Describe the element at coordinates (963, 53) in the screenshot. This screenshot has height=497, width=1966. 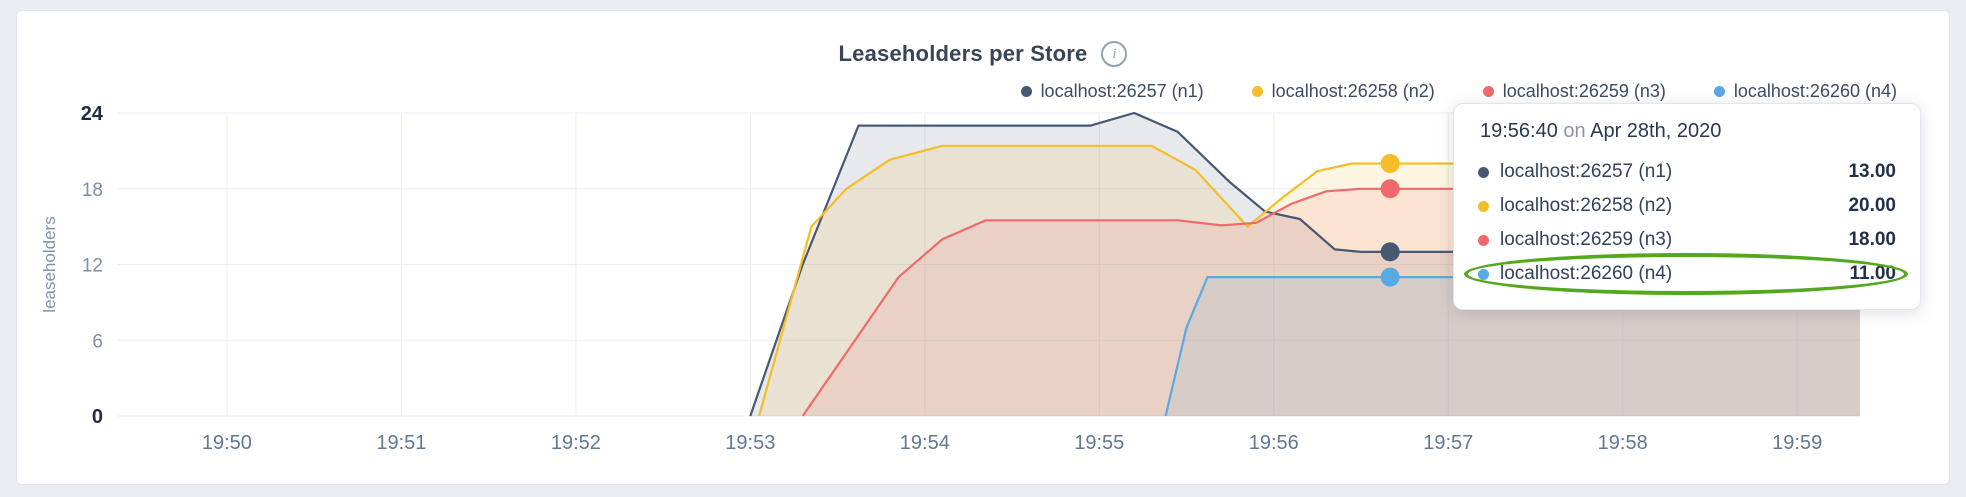
I see `chart-title: Leaseholders per Store` at that location.